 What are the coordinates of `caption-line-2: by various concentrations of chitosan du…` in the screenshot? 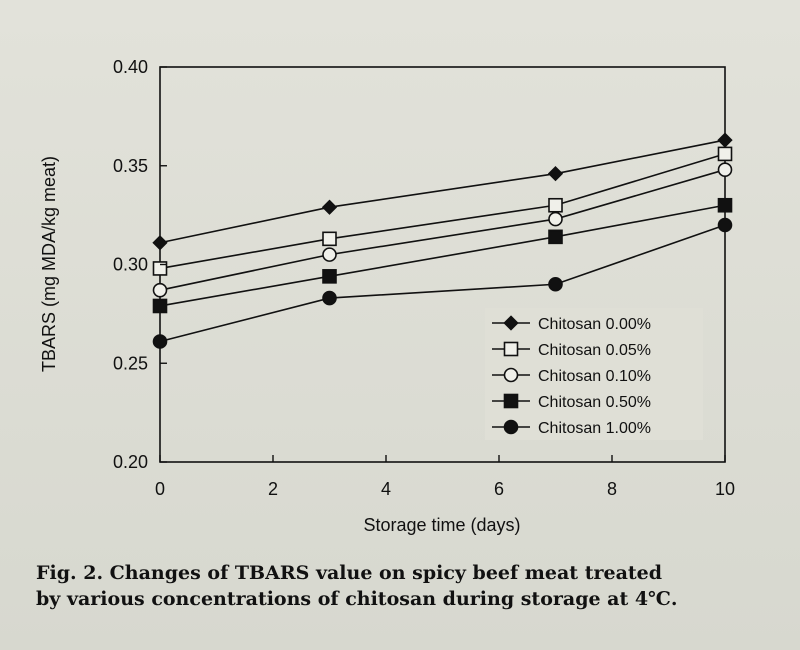 It's located at (357, 599).